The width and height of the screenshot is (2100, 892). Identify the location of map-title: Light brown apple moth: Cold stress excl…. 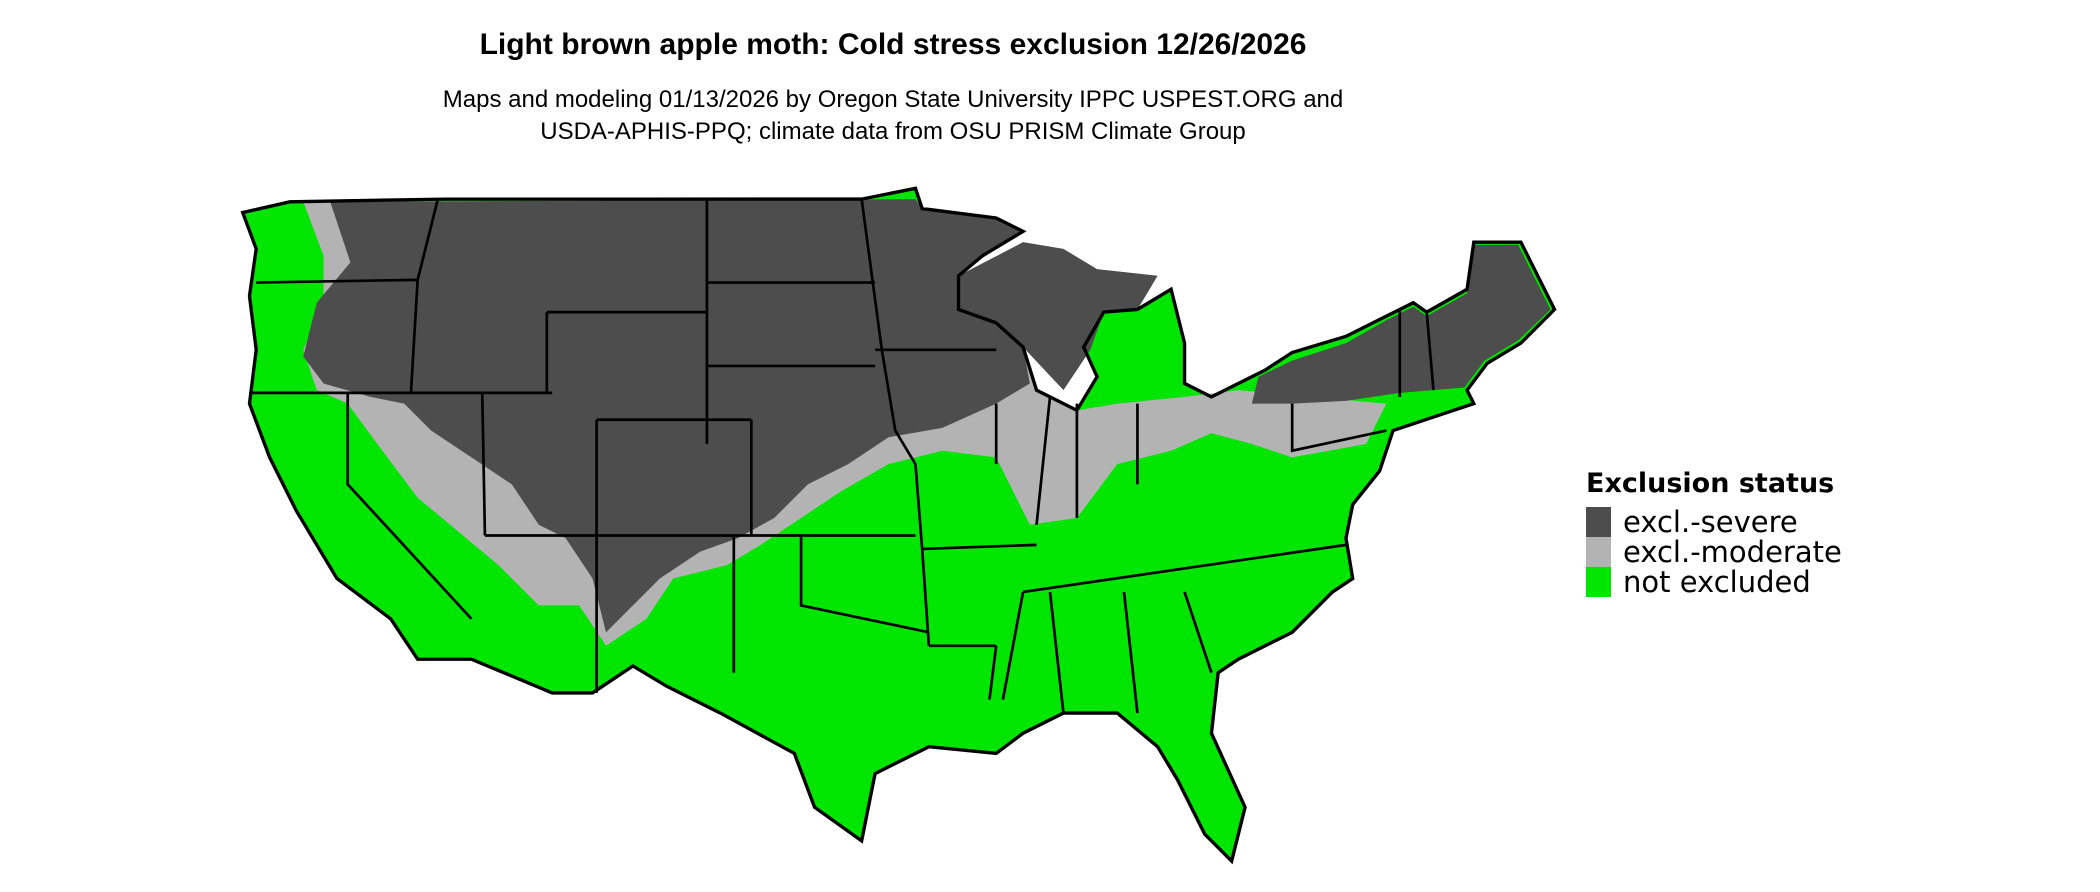
(893, 44).